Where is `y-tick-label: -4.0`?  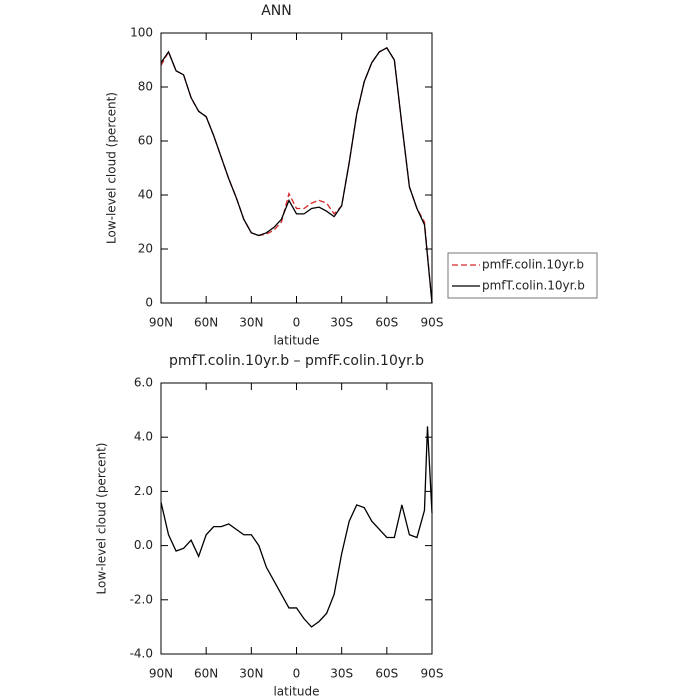 y-tick-label: -4.0 is located at coordinates (141, 654).